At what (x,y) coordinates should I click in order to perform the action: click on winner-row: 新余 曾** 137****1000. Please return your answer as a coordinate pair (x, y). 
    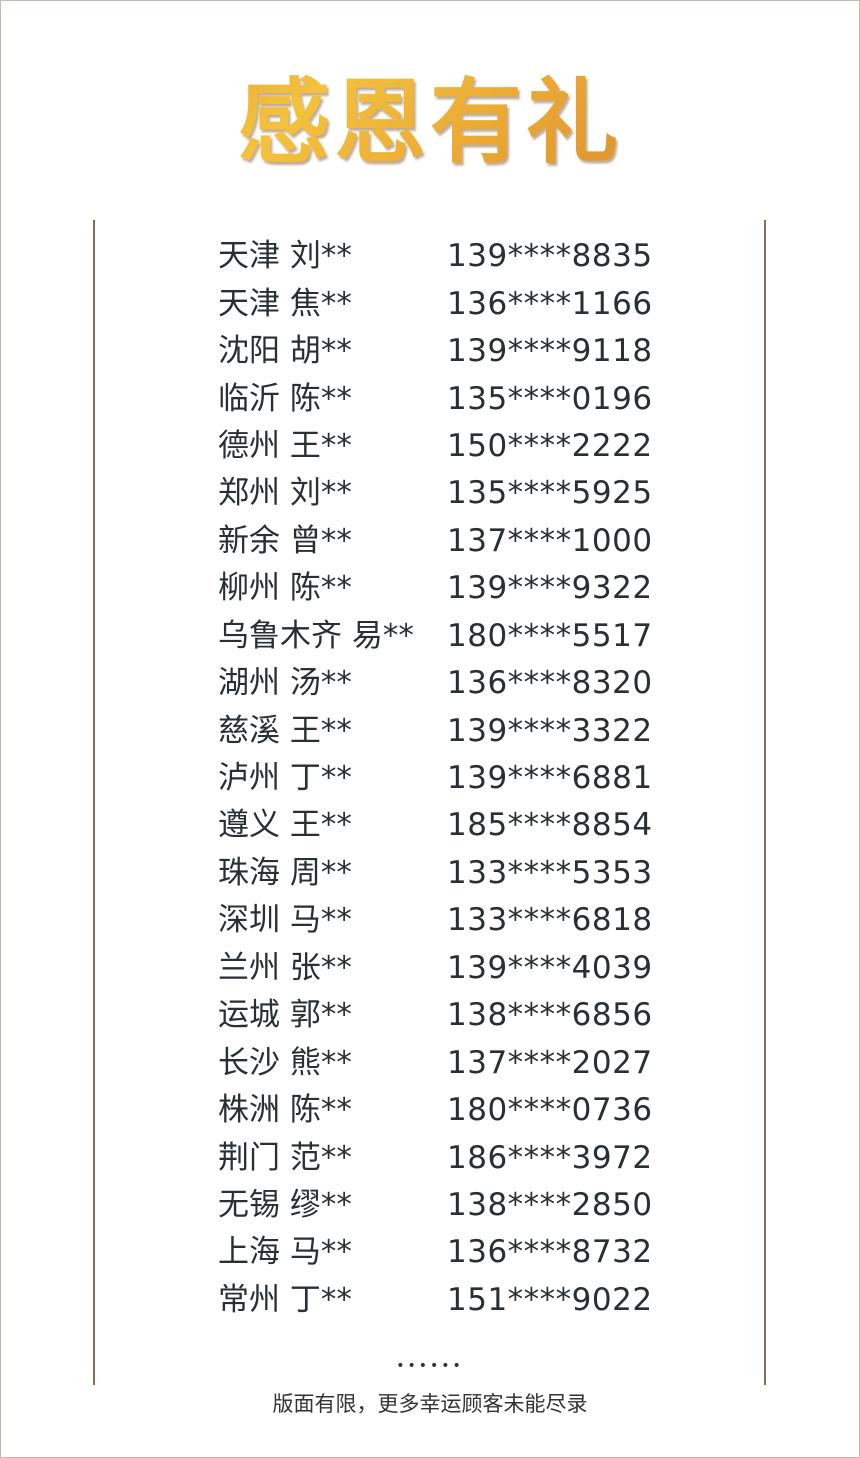
    Looking at the image, I should click on (435, 541).